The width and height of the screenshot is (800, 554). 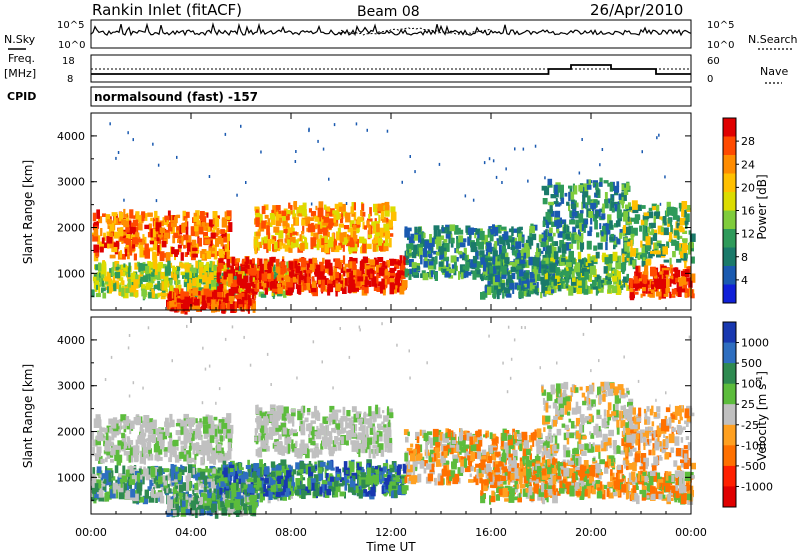 What do you see at coordinates (71, 228) in the screenshot?
I see `y-tick-label: 2000` at bounding box center [71, 228].